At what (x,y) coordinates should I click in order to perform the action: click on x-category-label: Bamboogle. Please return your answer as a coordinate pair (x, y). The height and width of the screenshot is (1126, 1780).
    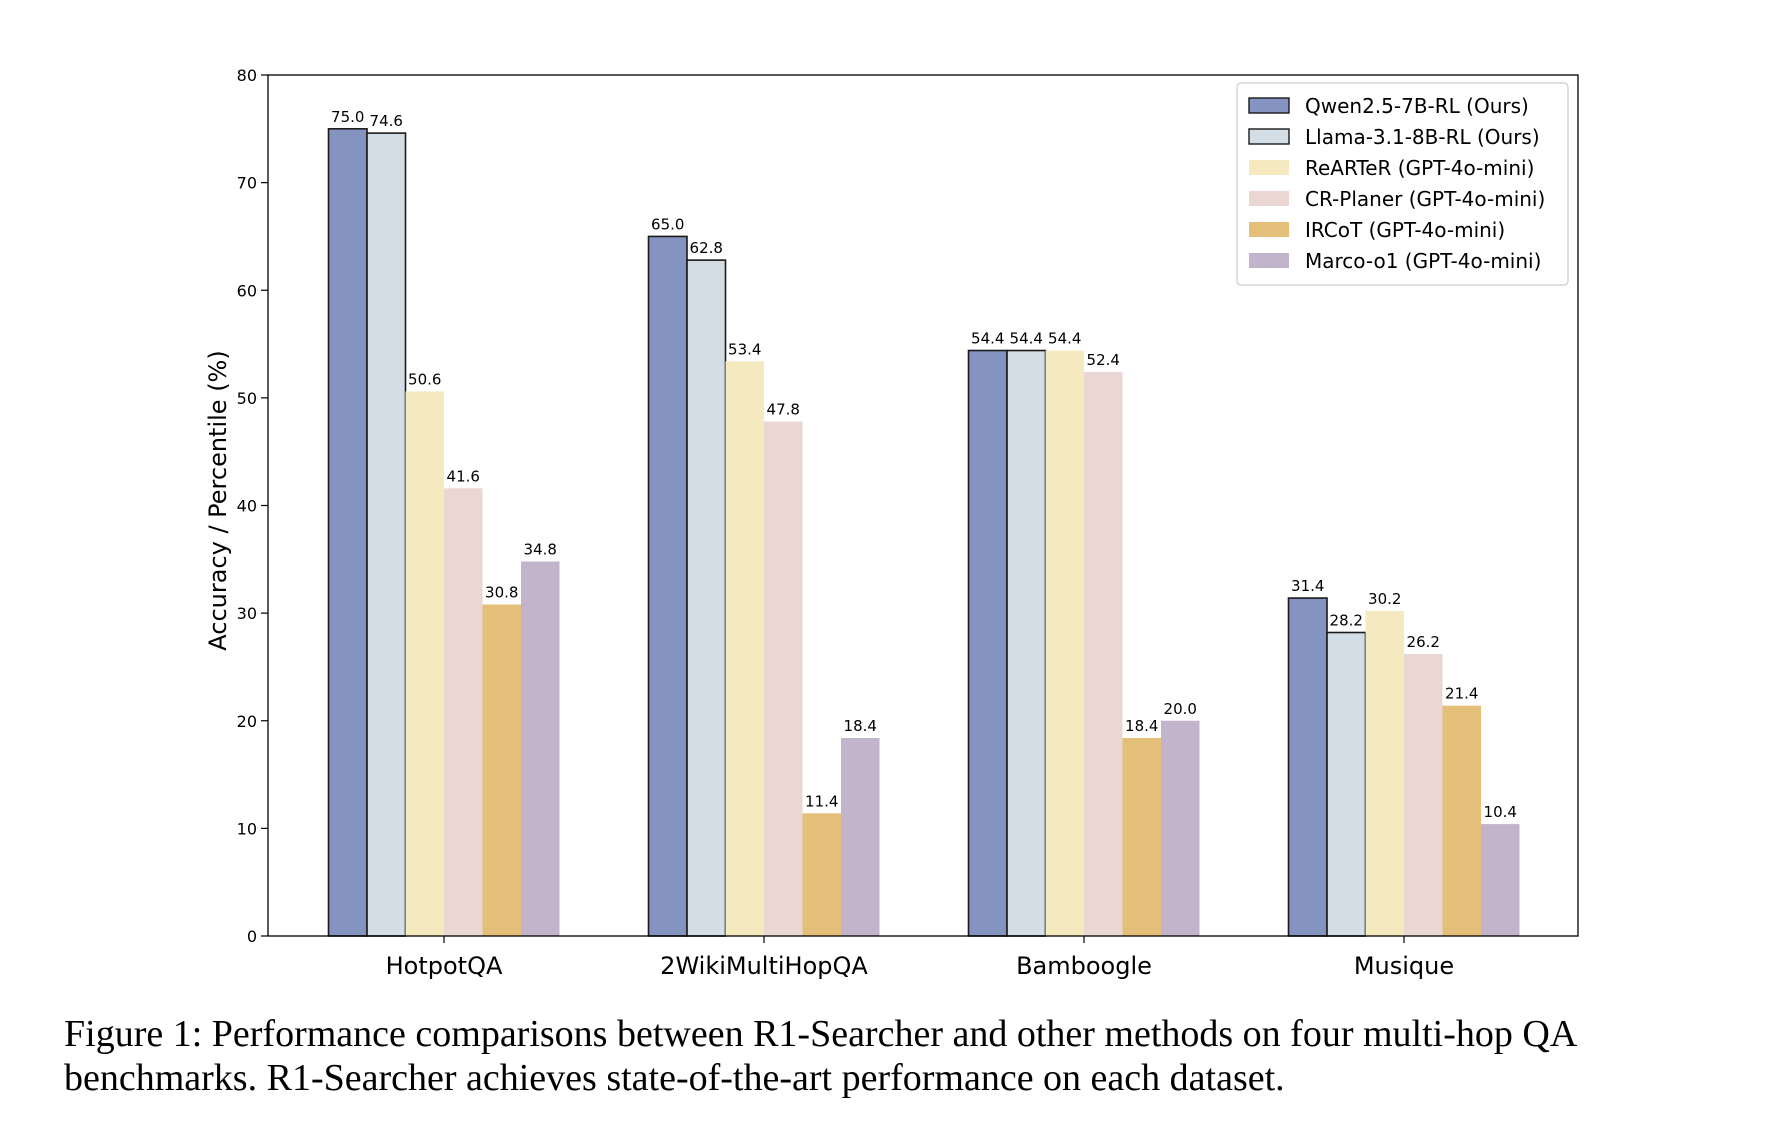
    Looking at the image, I should click on (1084, 966).